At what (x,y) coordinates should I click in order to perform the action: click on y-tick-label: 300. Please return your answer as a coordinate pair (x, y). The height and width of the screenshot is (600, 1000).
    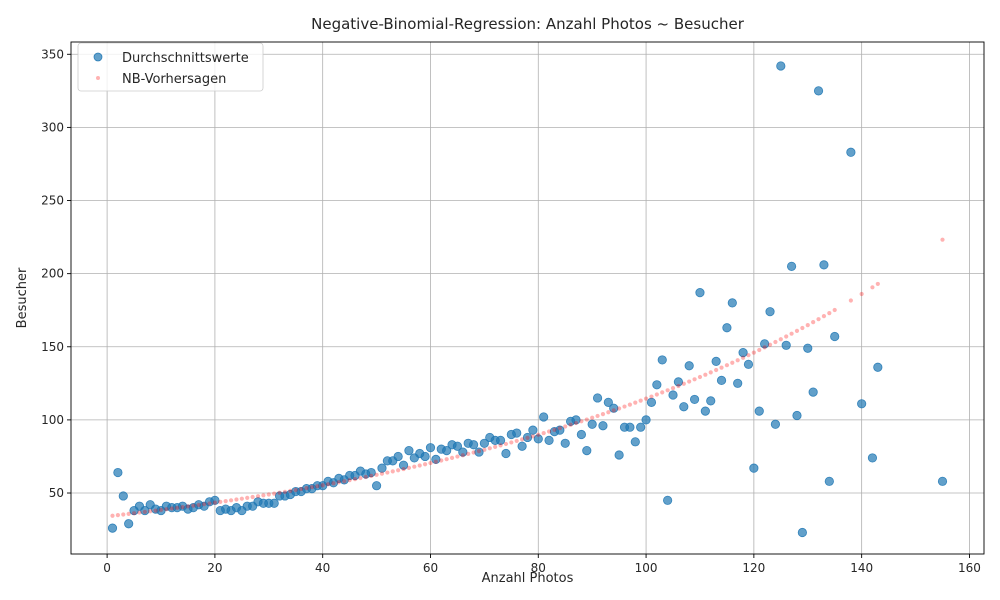
    Looking at the image, I should click on (52, 127).